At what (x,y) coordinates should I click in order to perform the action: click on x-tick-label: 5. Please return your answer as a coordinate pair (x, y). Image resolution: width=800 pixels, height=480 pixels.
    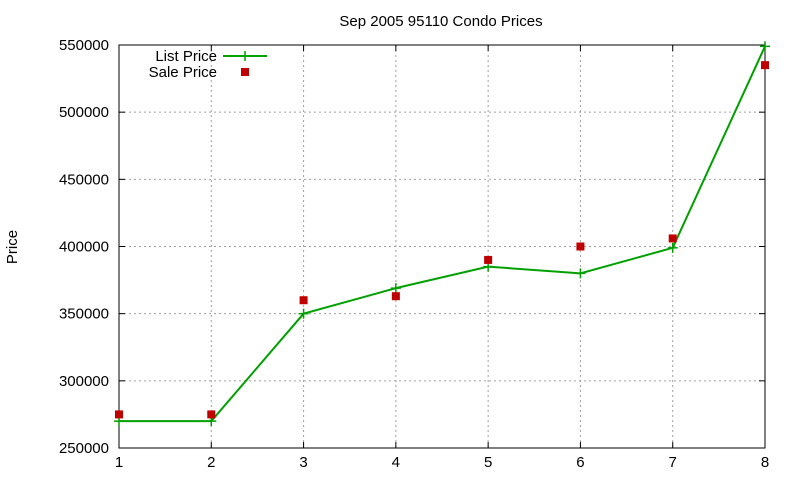
    Looking at the image, I should click on (488, 462).